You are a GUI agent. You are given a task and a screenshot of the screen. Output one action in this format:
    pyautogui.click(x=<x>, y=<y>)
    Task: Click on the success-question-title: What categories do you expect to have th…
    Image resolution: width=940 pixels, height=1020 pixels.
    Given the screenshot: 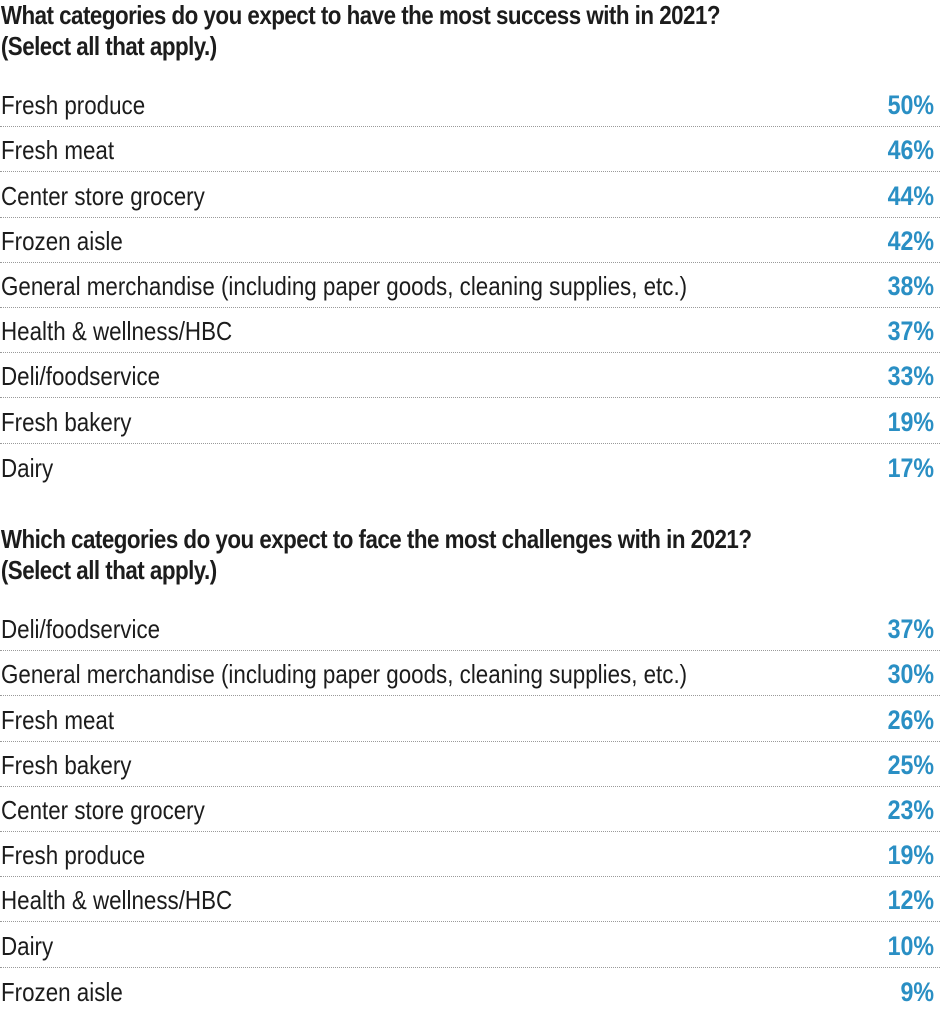 What is the action you would take?
    pyautogui.click(x=469, y=31)
    